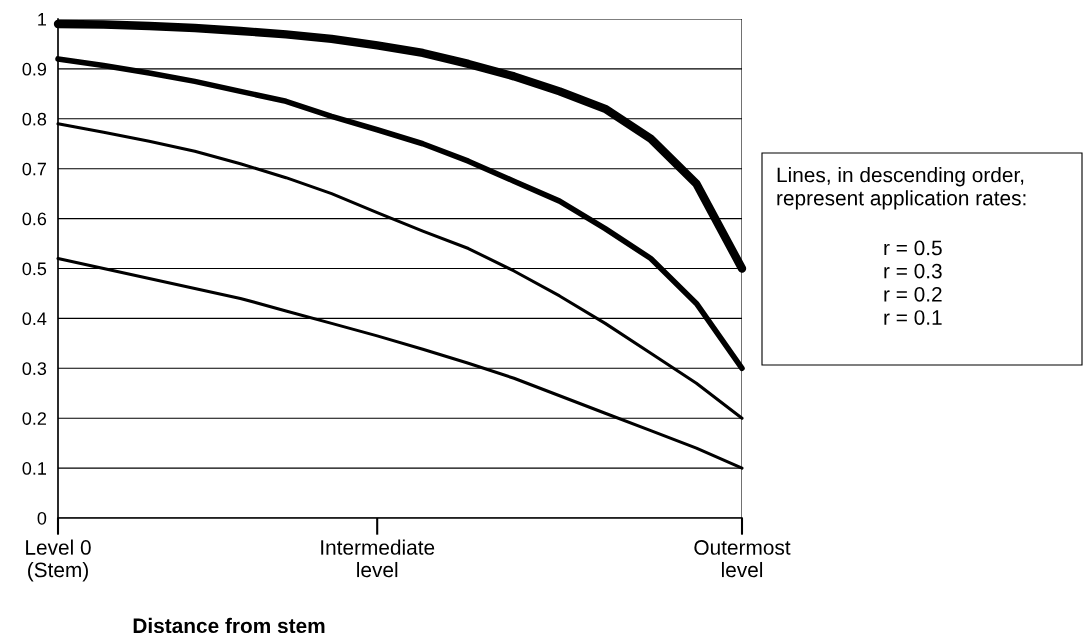 The image size is (1084, 644). What do you see at coordinates (34, 169) in the screenshot?
I see `y-tick-label: 0.7` at bounding box center [34, 169].